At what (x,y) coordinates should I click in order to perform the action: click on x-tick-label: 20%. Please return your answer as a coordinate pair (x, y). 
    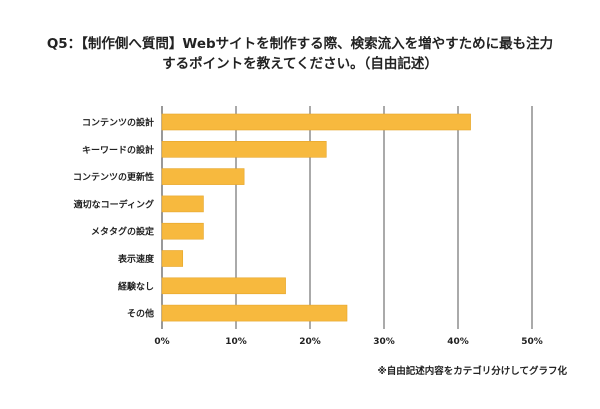
    Looking at the image, I should click on (310, 342).